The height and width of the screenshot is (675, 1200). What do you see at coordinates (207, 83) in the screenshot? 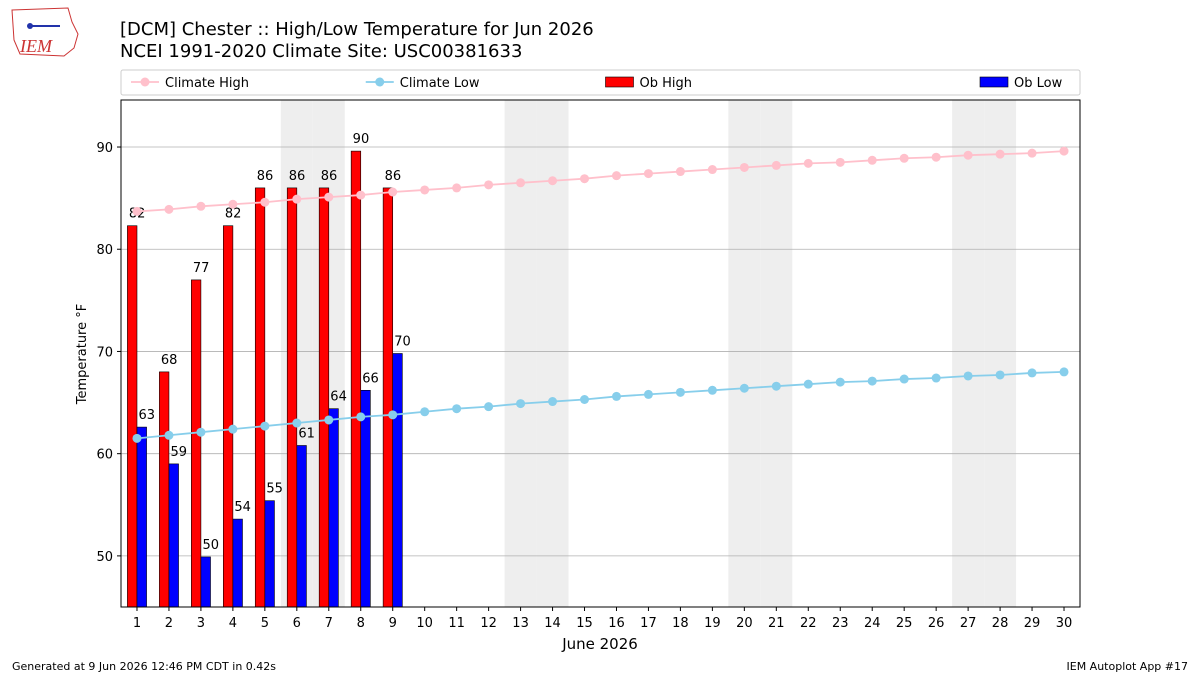
I see `legend-label: Climate High` at bounding box center [207, 83].